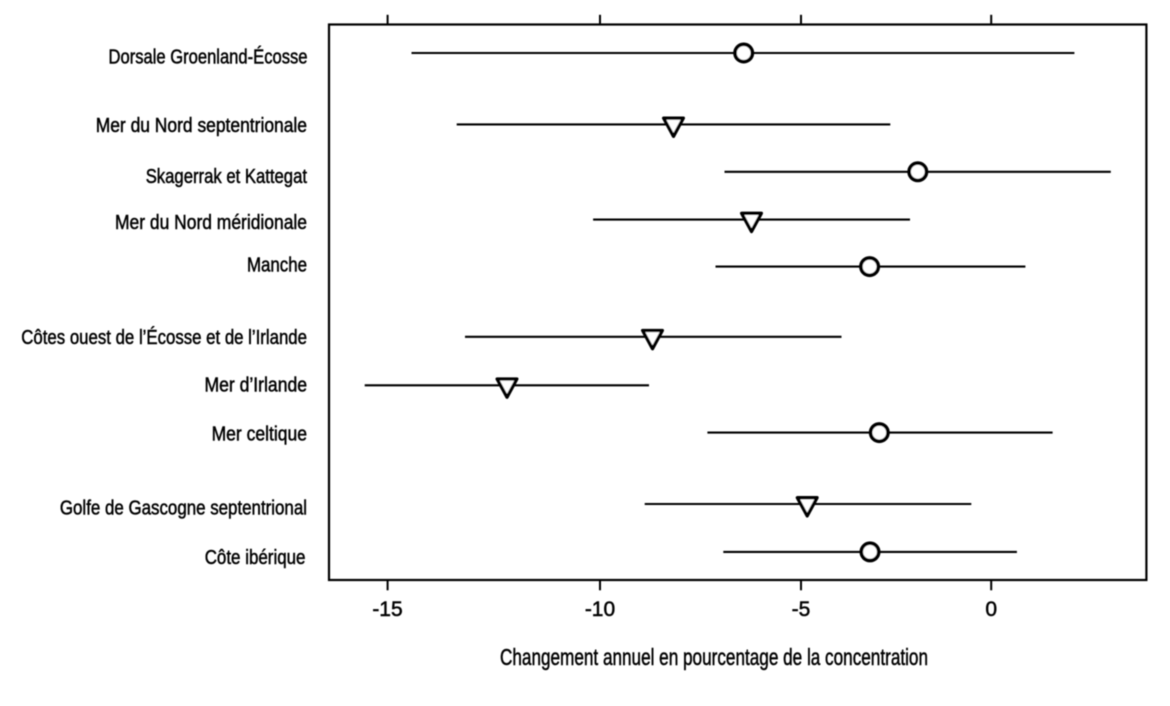 This screenshot has height=706, width=1170. I want to click on svg-text: -5, so click(801, 609).